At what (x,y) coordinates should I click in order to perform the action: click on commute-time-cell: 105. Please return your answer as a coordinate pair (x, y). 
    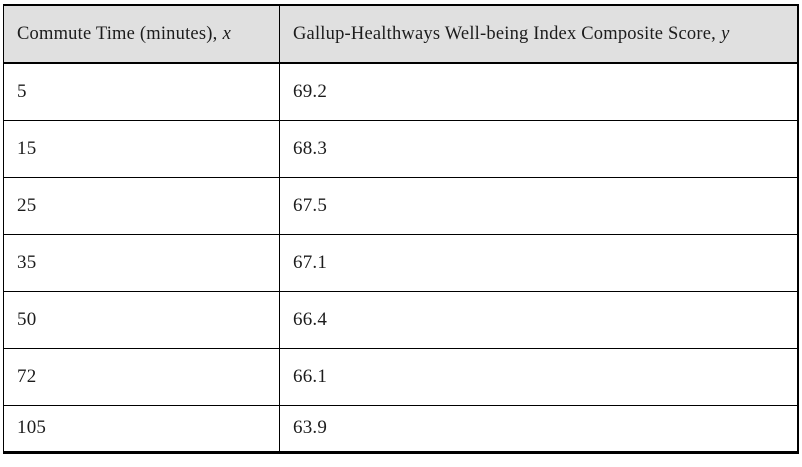
    Looking at the image, I should click on (141, 428).